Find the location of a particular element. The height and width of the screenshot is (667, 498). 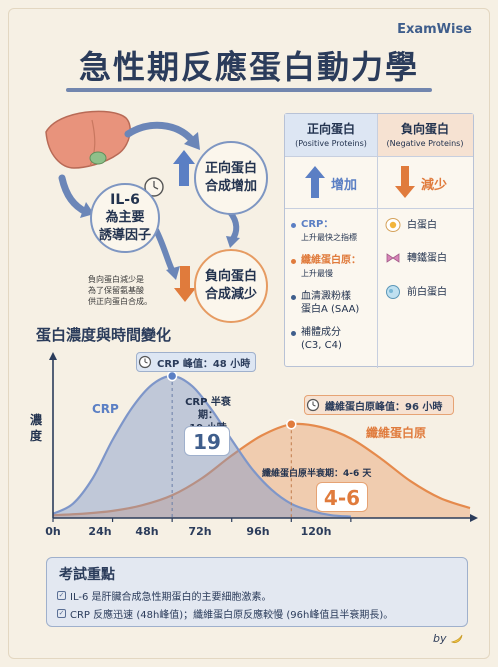

mechanism-note: 負向蛋白減少是 為了保留氨基酸 供正向蛋白合成。 is located at coordinates (120, 290).